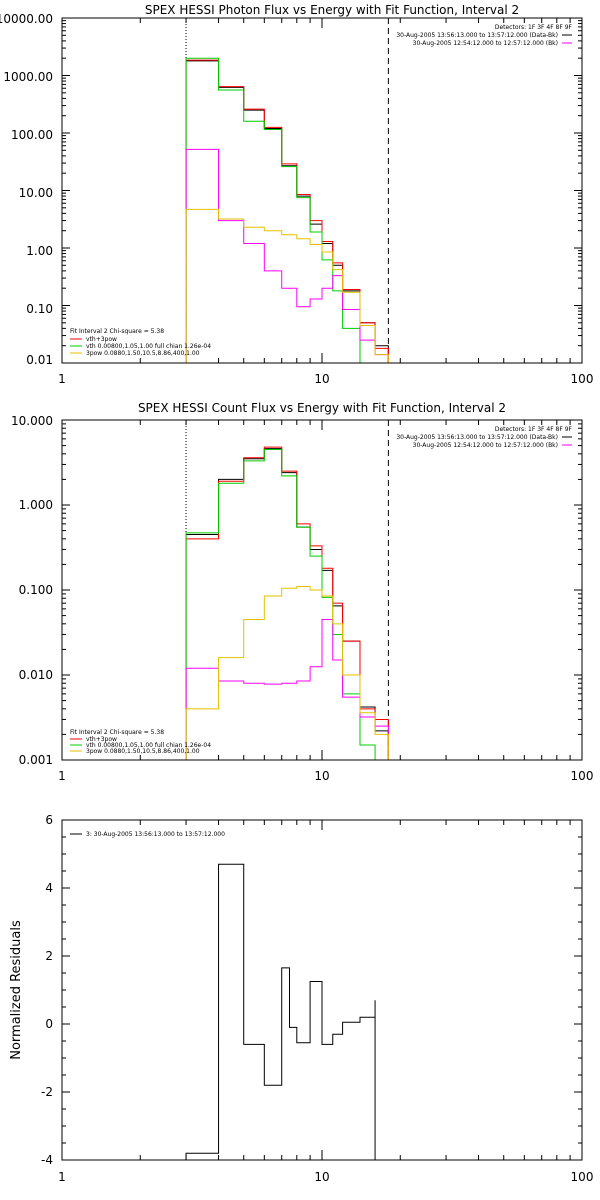 The image size is (600, 1200). What do you see at coordinates (321, 1177) in the screenshot?
I see `panel3-xtick-1: 10` at bounding box center [321, 1177].